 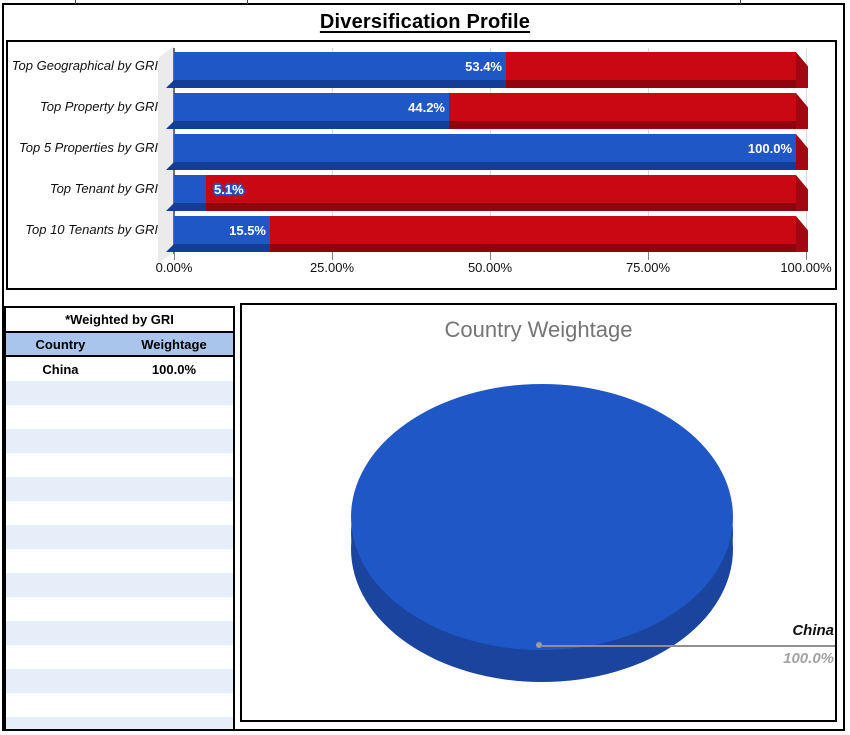 I want to click on bar-category-label: Top 10 Tenants by GRI, so click(x=91, y=229).